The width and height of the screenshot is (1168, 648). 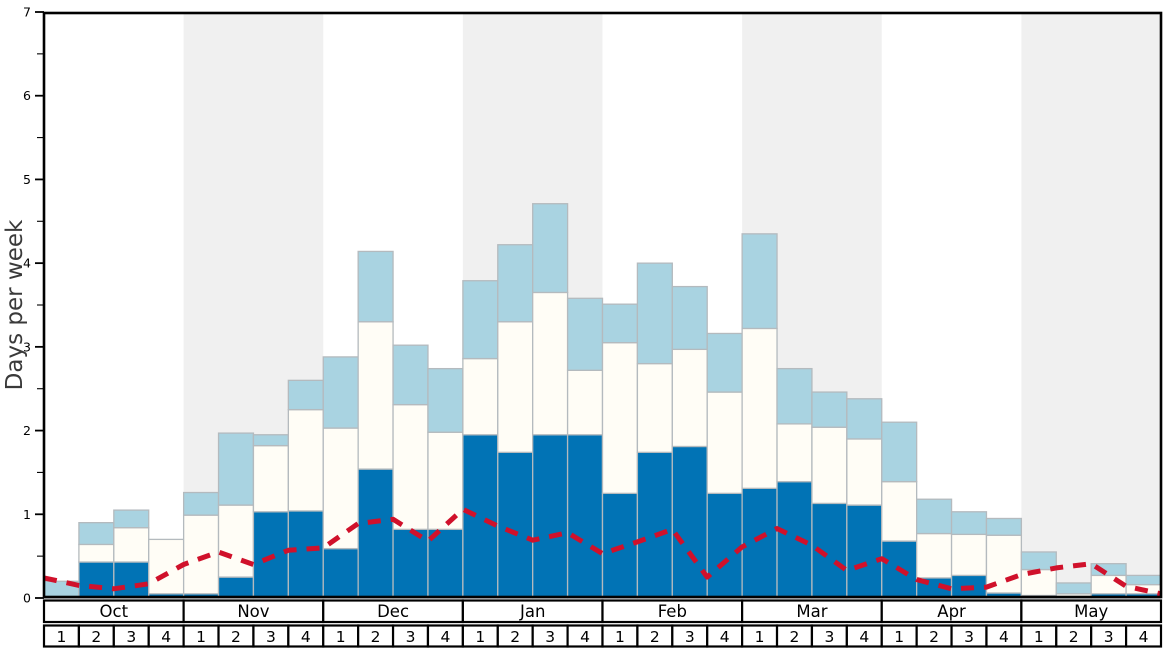 What do you see at coordinates (899, 452) in the screenshot?
I see `bar-apr-w1-light` at bounding box center [899, 452].